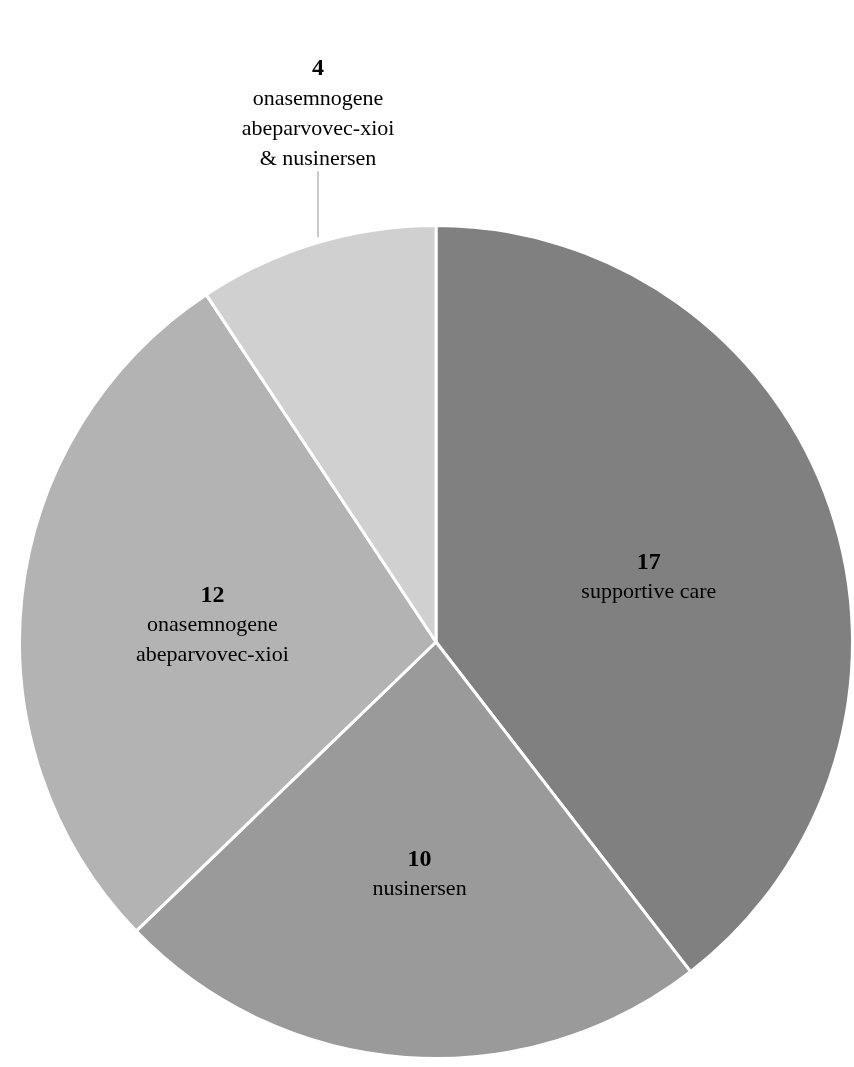  I want to click on slice-label: onasemnogene abeparvovec-xioi & nusinersen, so click(318, 127).